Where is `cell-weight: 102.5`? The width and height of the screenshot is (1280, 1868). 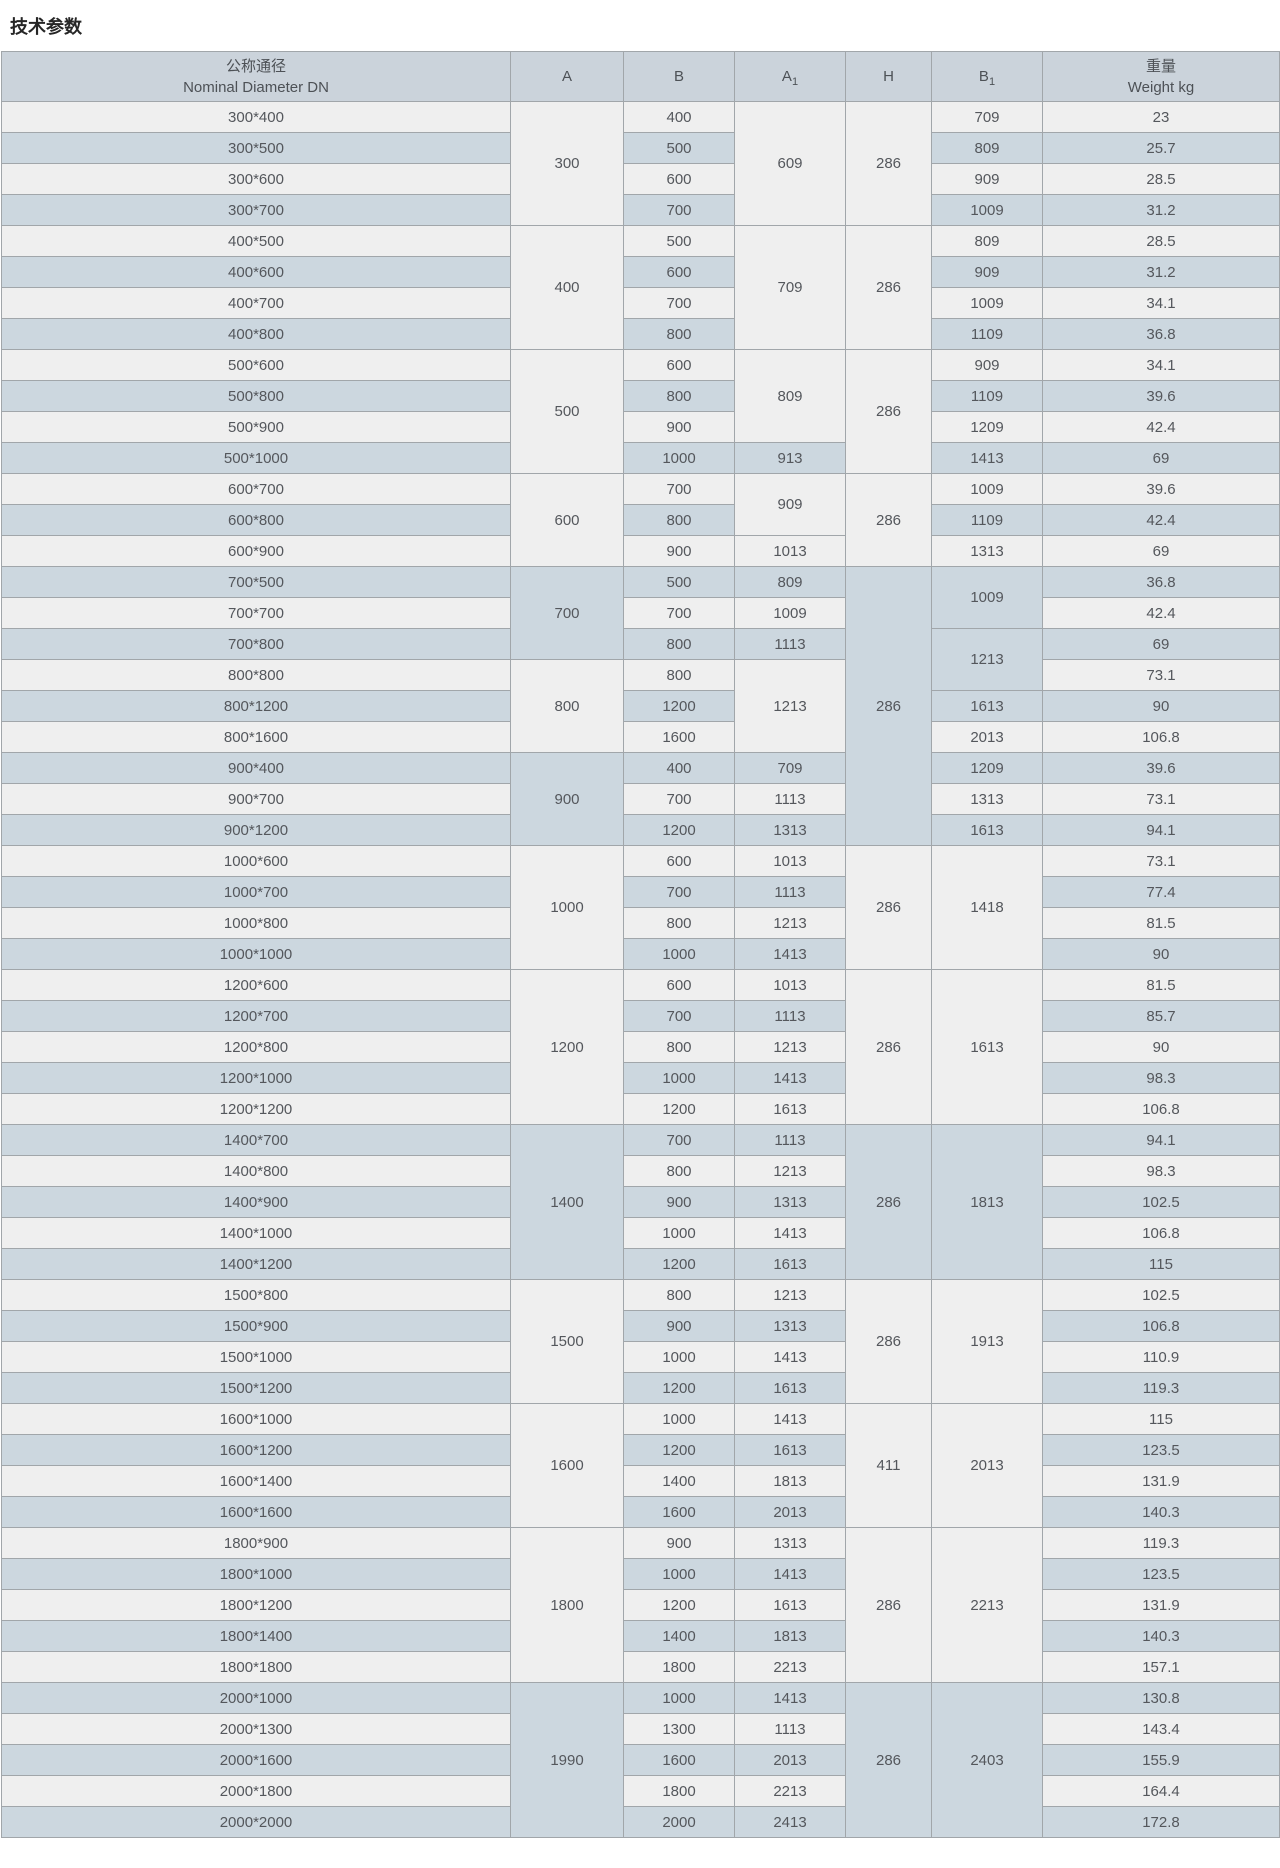 cell-weight: 102.5 is located at coordinates (1161, 1202).